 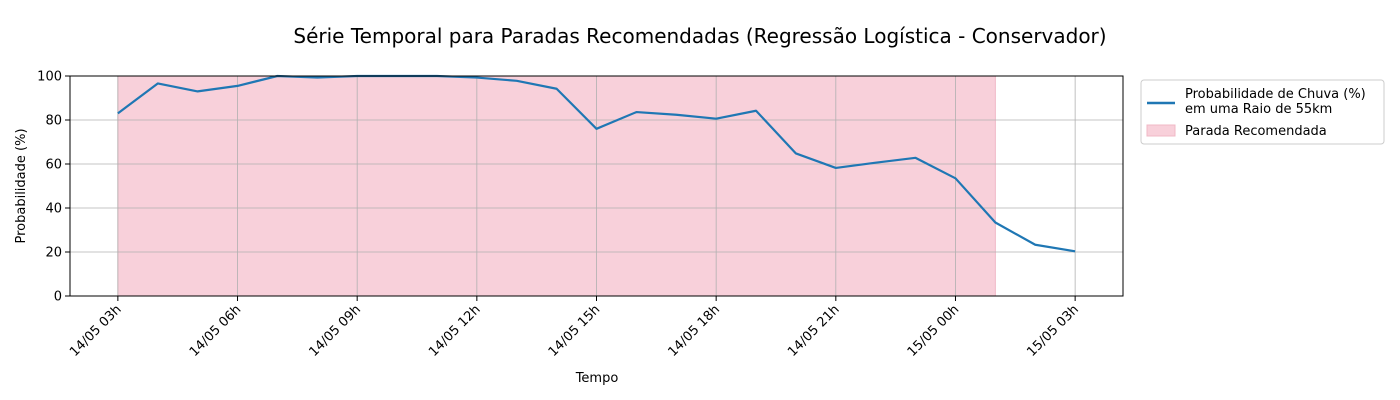 I want to click on legend-shade-swatch, so click(x=1161, y=130).